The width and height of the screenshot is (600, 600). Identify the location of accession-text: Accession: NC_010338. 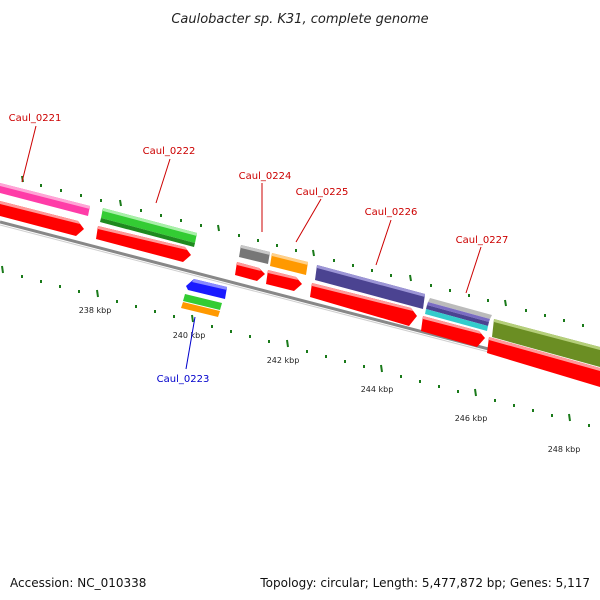
(78, 583).